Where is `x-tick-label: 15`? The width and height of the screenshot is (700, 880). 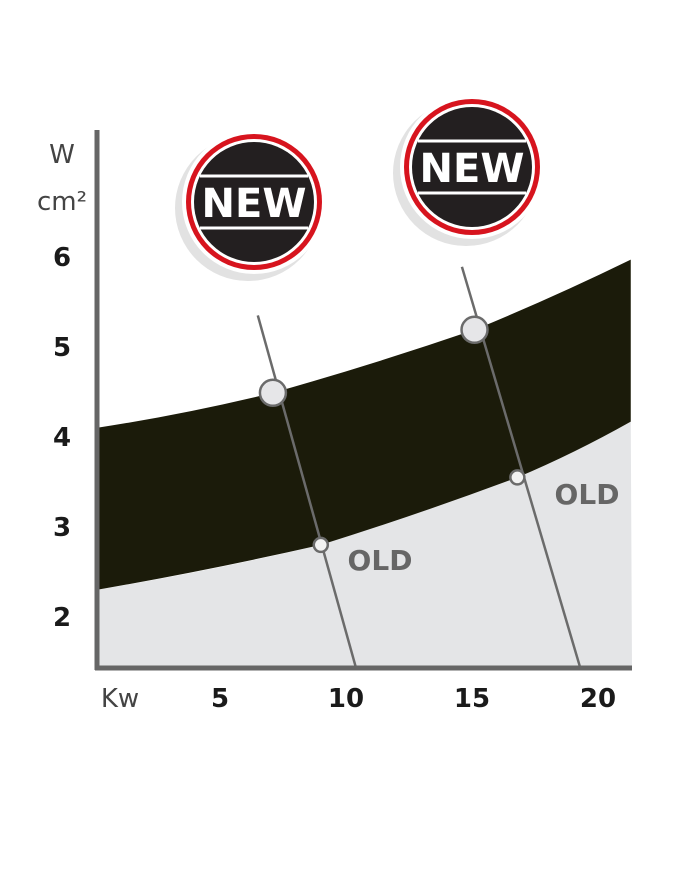
x-tick-label: 15 is located at coordinates (472, 699).